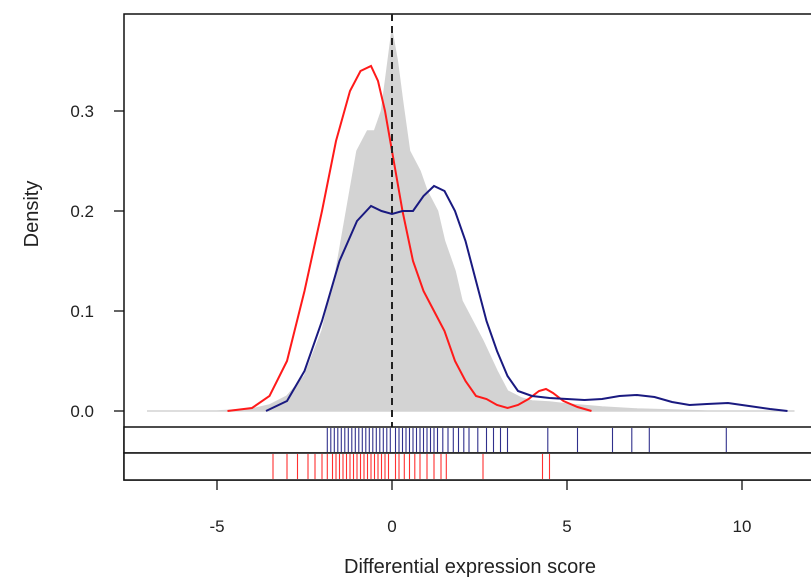  Describe the element at coordinates (82, 211) in the screenshot. I see `y-tick-label-2: 0.2` at that location.